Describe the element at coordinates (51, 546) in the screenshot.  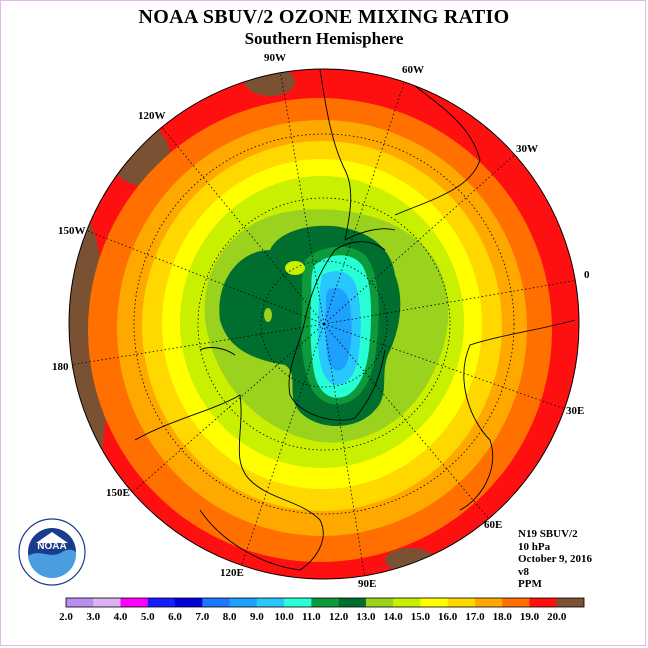
I see `svg-text: NOAA` at that location.